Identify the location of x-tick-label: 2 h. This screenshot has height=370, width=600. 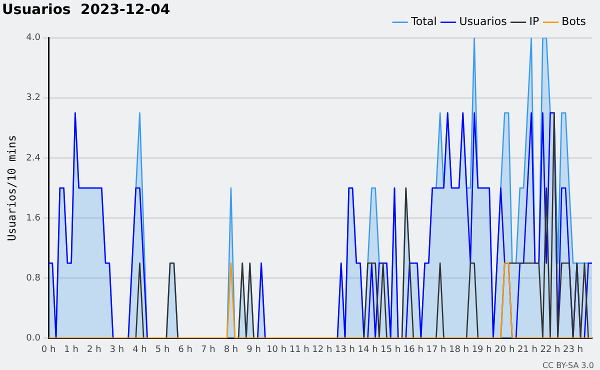
(94, 349).